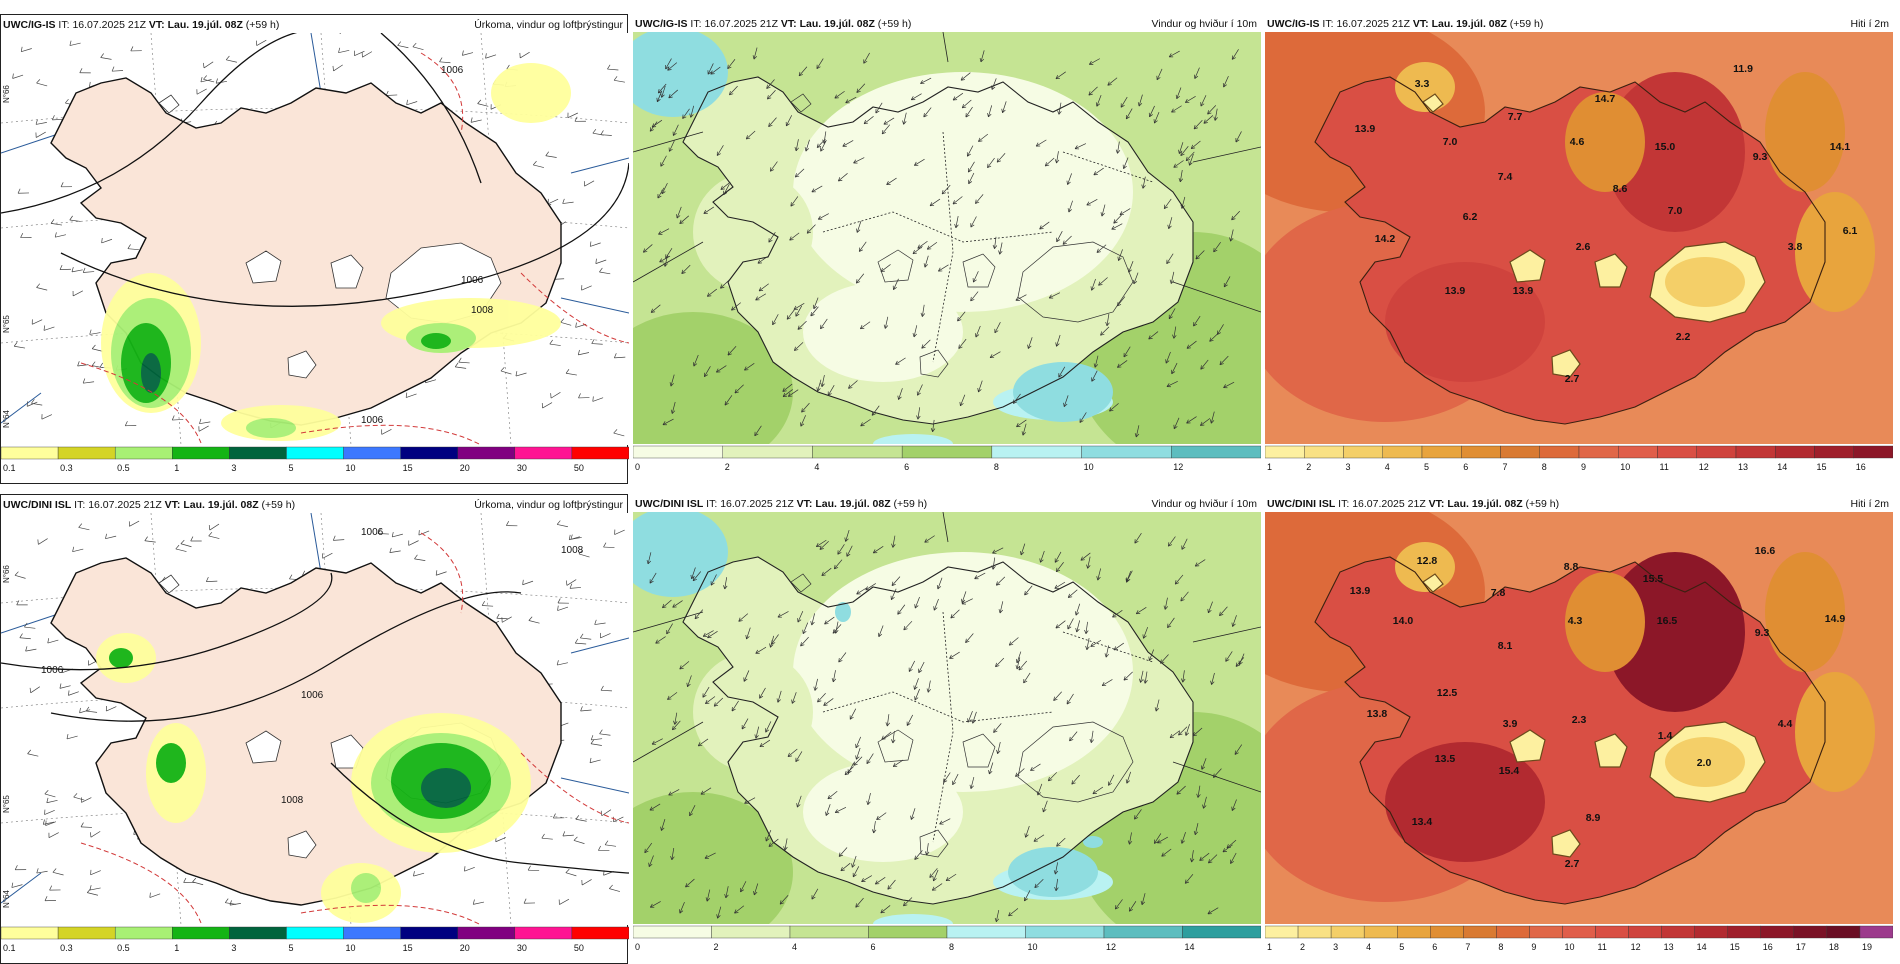 The width and height of the screenshot is (1900, 964). Describe the element at coordinates (1835, 619) in the screenshot. I see `temperature-label: 14.9` at that location.